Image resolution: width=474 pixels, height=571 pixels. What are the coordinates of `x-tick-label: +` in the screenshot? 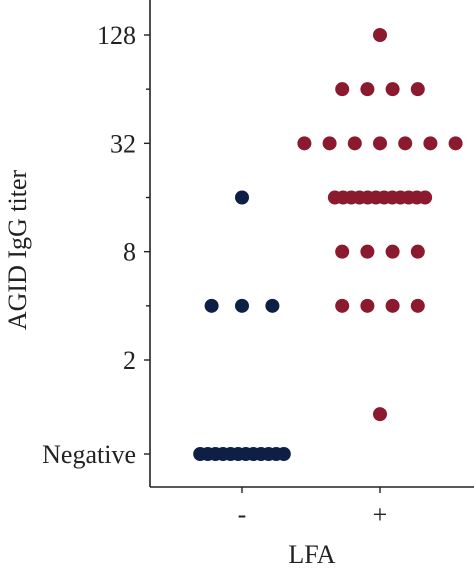 It's located at (380, 514).